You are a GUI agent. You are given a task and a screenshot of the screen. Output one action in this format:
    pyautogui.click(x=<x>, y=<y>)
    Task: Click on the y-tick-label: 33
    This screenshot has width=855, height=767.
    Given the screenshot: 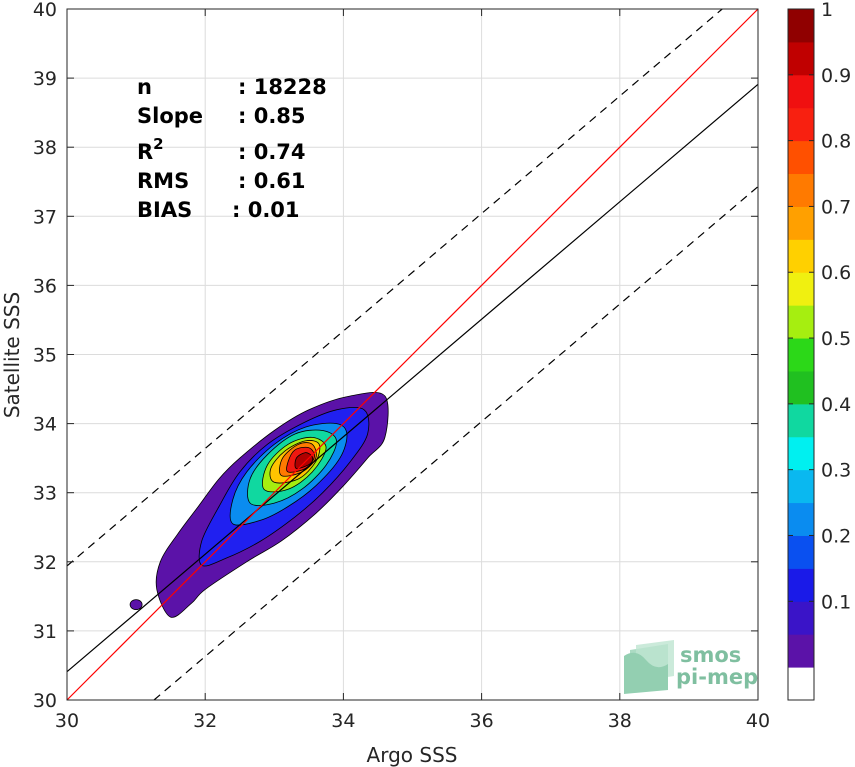 What is the action you would take?
    pyautogui.click(x=45, y=494)
    